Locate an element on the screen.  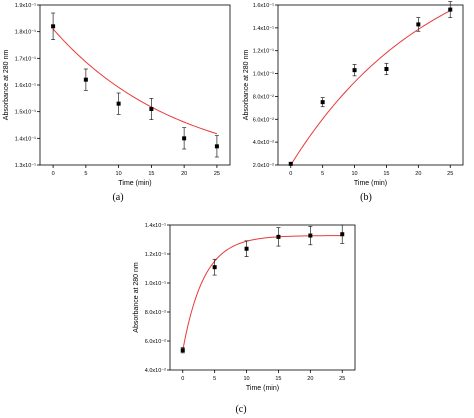
y-tick-label: 1.9x10⁻¹ is located at coordinates (25, 6).